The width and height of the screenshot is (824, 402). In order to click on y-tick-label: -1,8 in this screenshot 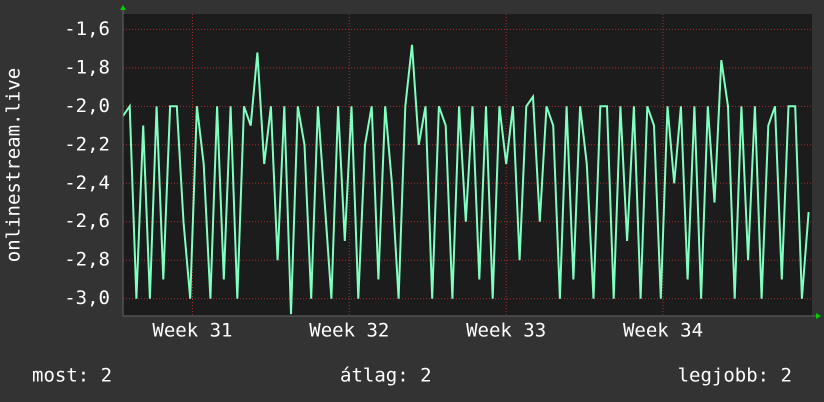, I will do `click(87, 67)`.